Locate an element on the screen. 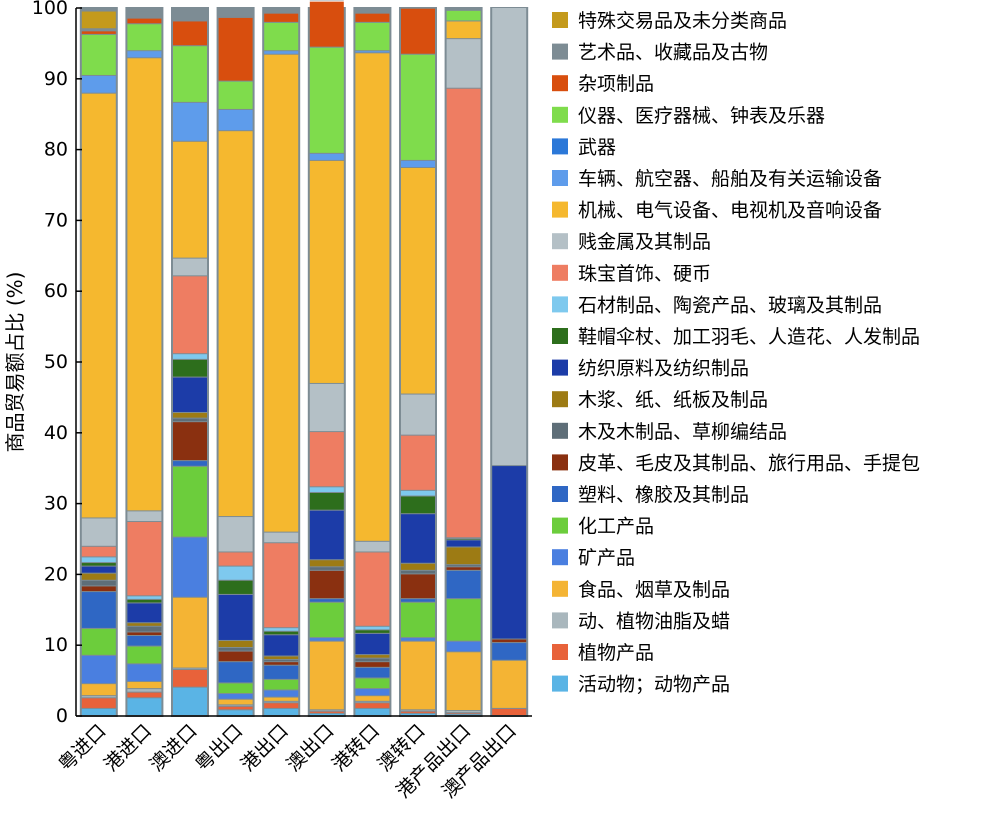  y-axis-title: 商品贸易额占比 (%) is located at coordinates (15, 362).